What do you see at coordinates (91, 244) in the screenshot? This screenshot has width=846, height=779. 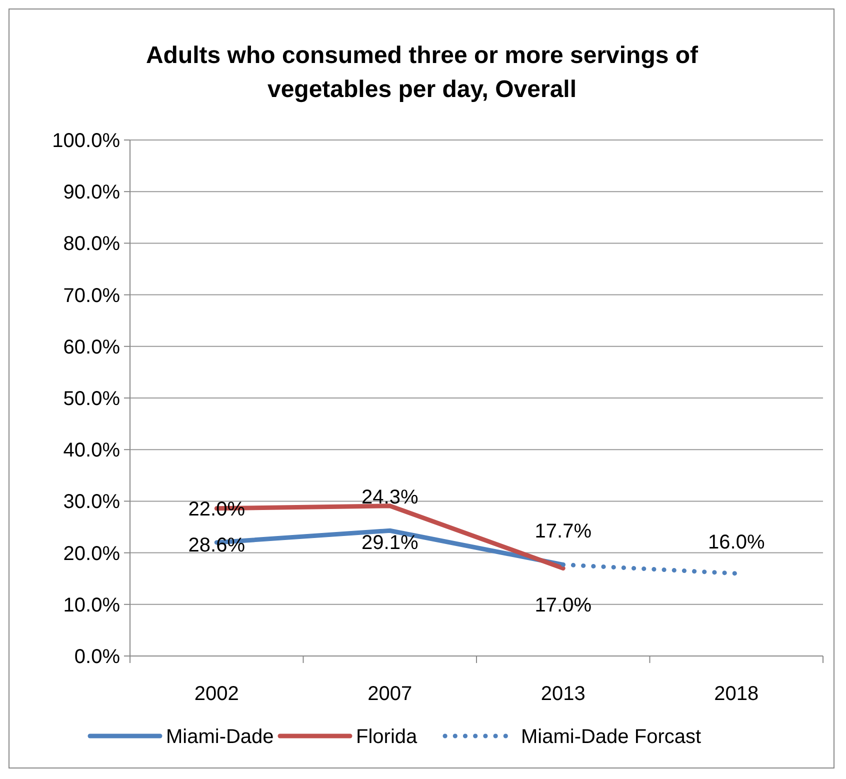 I see `y-tick-label: 80.0%` at bounding box center [91, 244].